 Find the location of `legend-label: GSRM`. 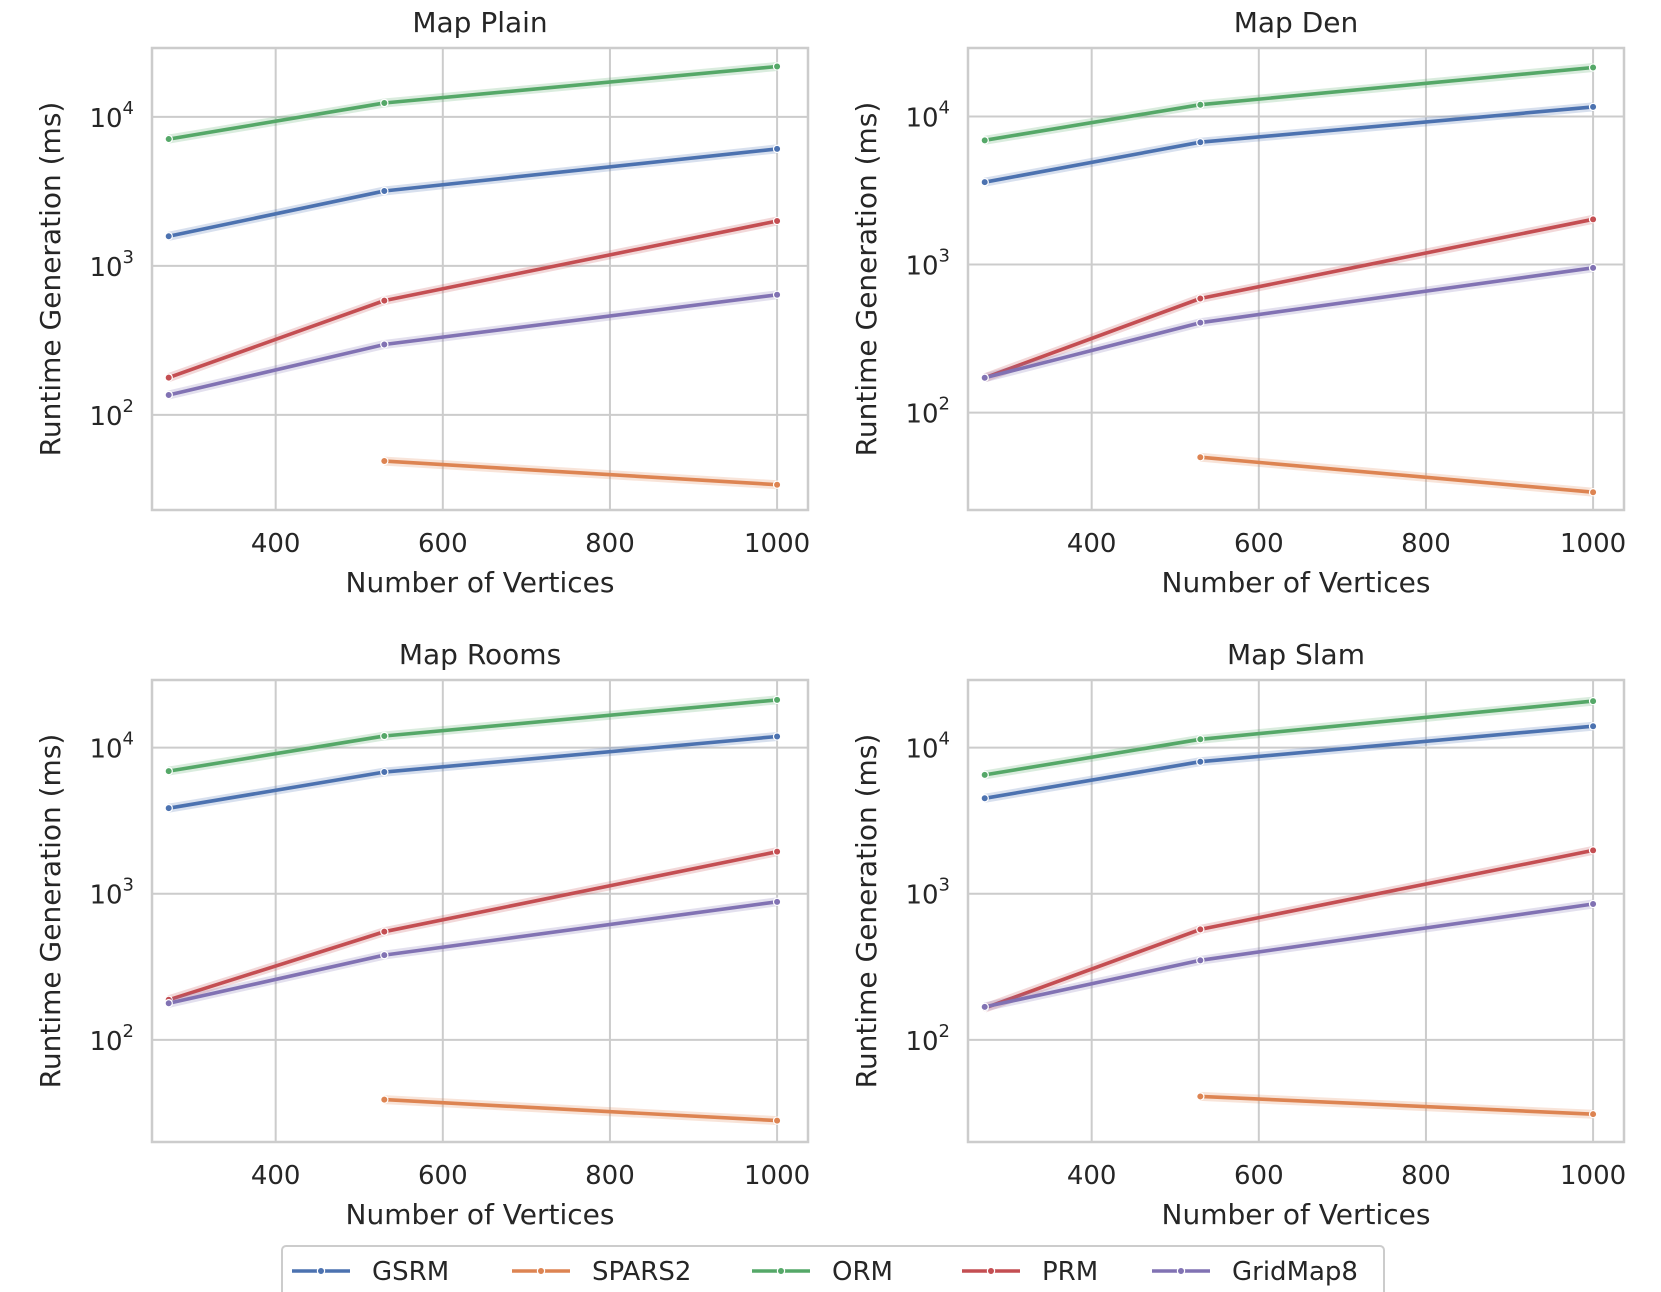

legend-label: GSRM is located at coordinates (410, 1272).